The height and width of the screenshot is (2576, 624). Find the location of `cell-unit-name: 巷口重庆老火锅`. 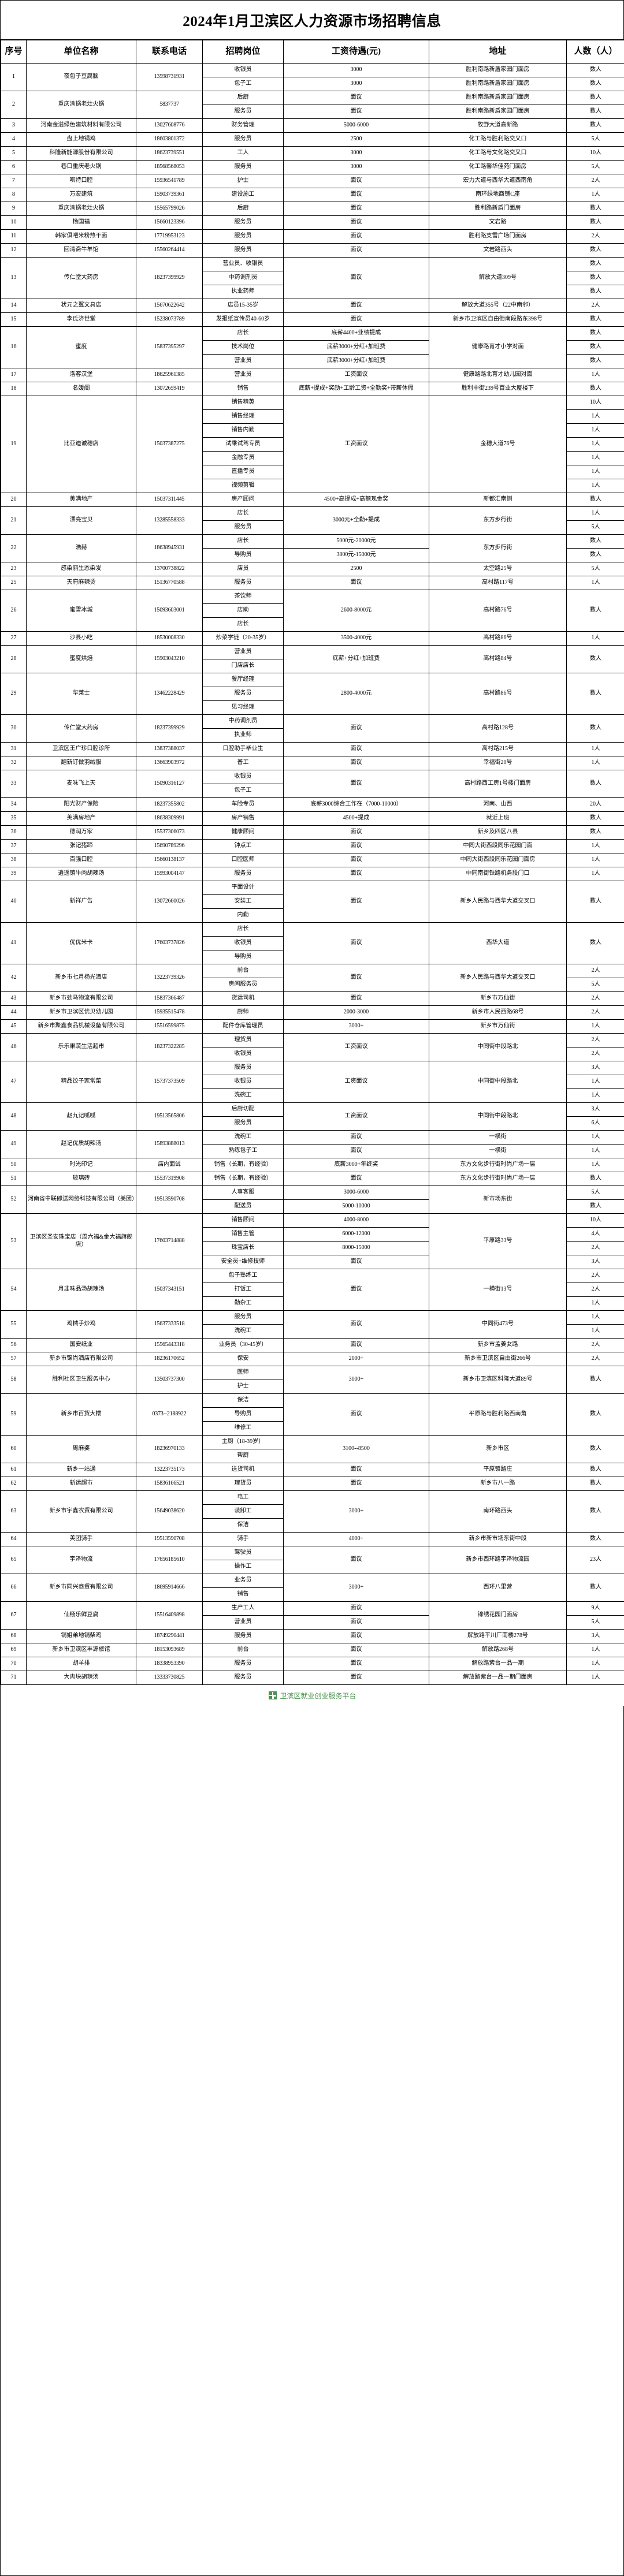

cell-unit-name: 巷口重庆老火锅 is located at coordinates (81, 167).